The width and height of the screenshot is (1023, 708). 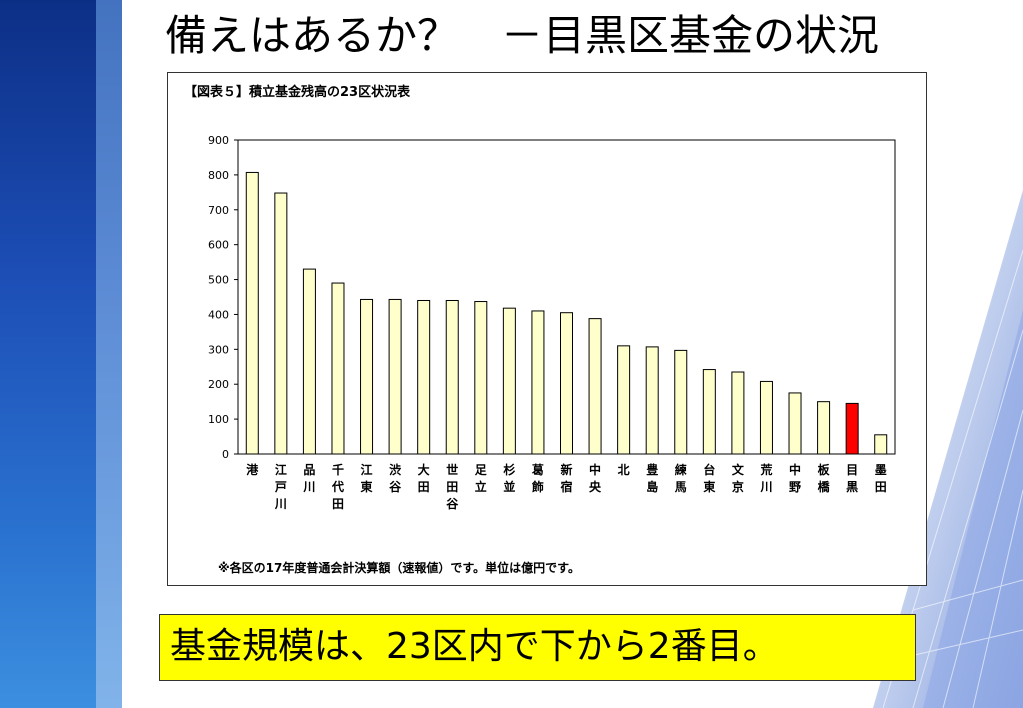 What do you see at coordinates (509, 381) in the screenshot?
I see `bar-杉並` at bounding box center [509, 381].